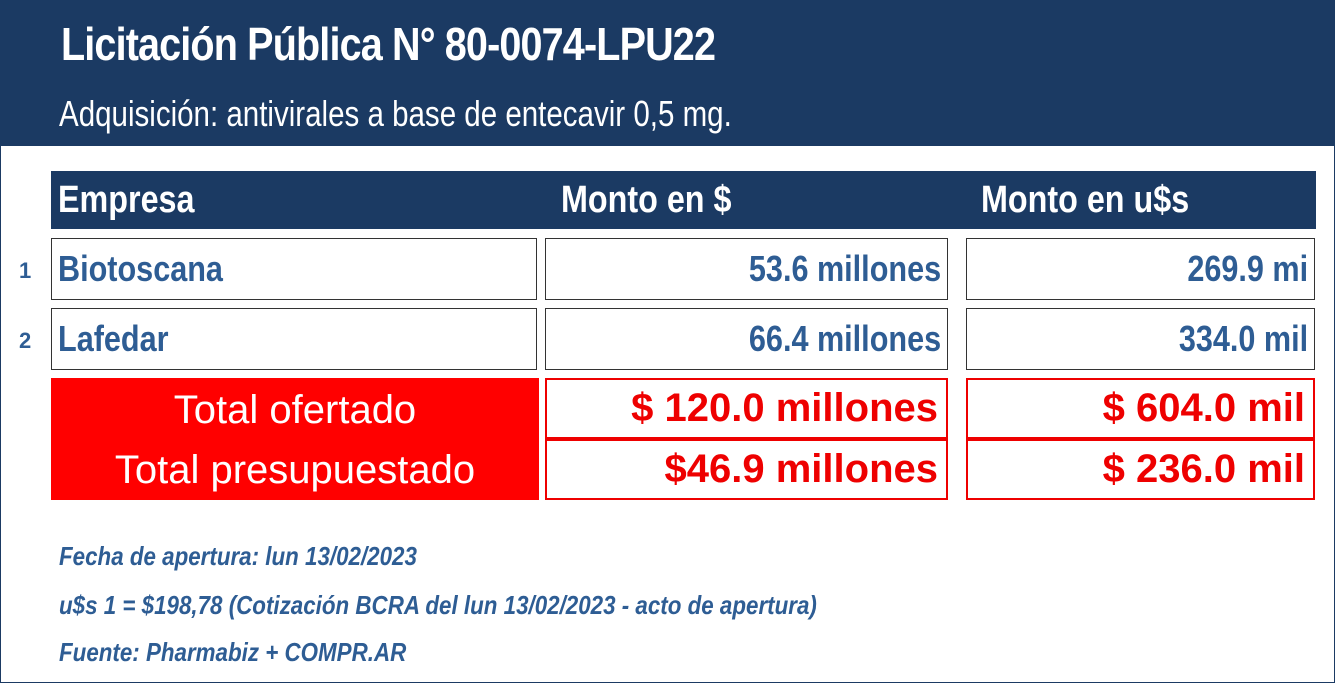 This screenshot has height=683, width=1335. Describe the element at coordinates (746, 269) in the screenshot. I see `table-cell-monto-pesos: 53.6 millones` at that location.